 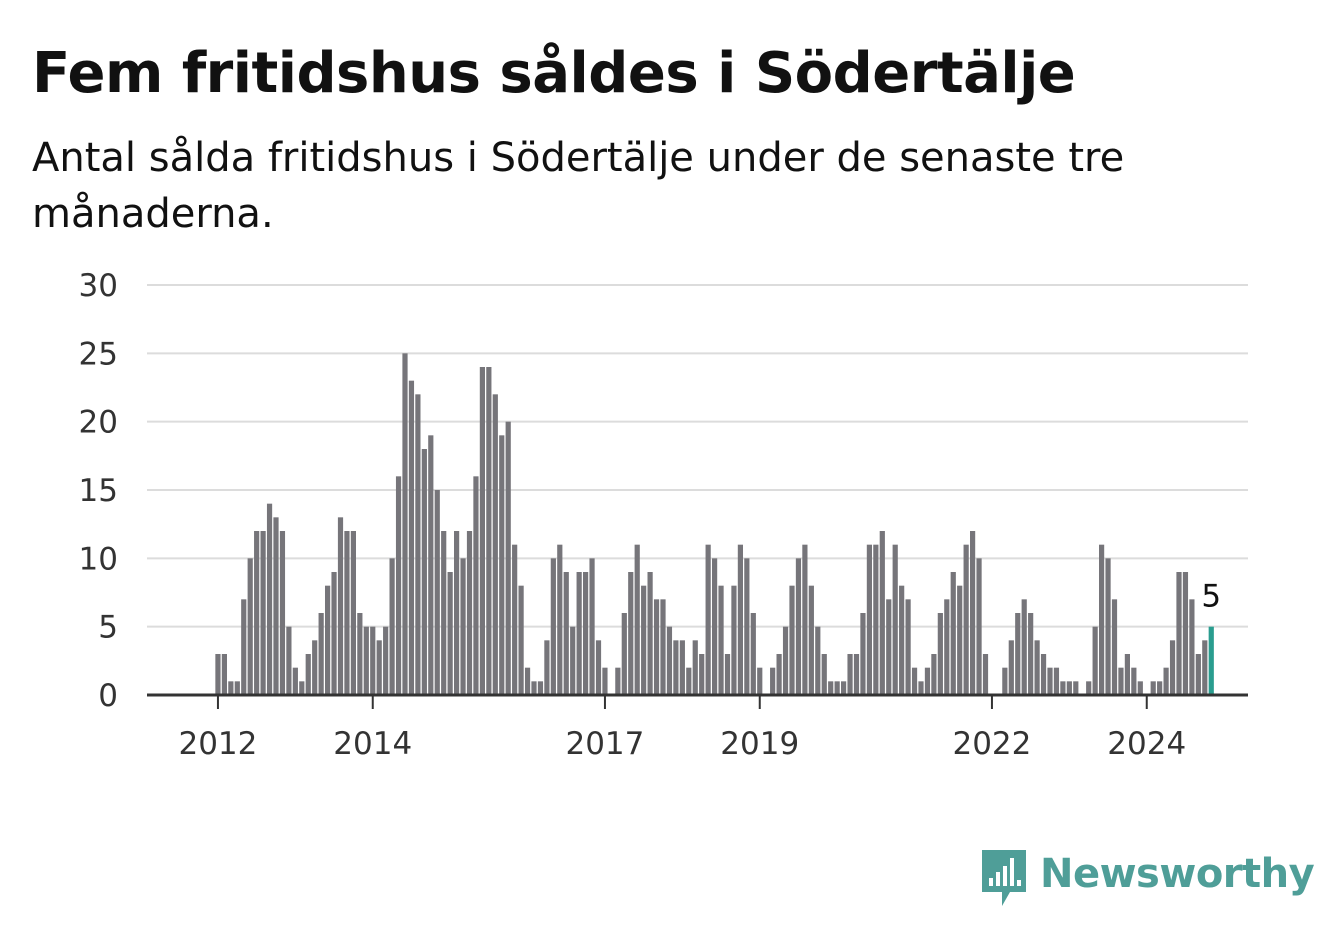 What do you see at coordinates (1211, 660) in the screenshot?
I see `bar-highlight` at bounding box center [1211, 660].